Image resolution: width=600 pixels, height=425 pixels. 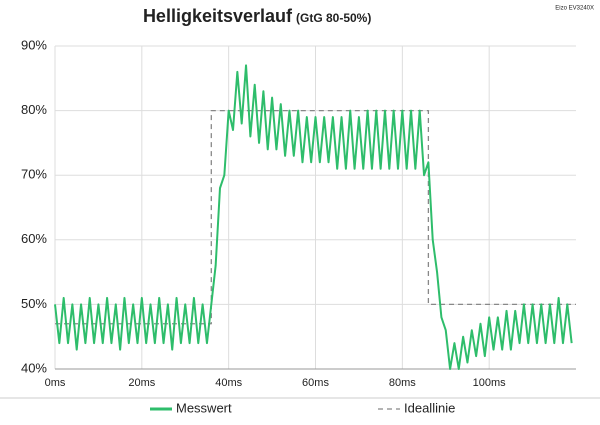 I want to click on x-tick-label: 60ms, so click(x=315, y=383).